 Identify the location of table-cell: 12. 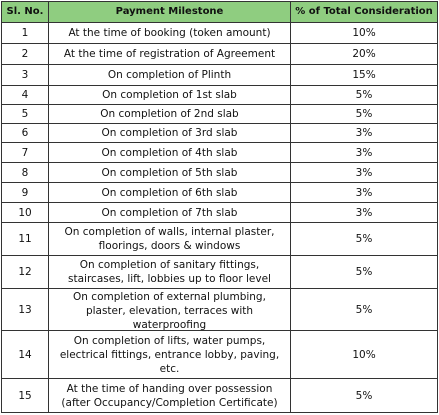
(25, 272).